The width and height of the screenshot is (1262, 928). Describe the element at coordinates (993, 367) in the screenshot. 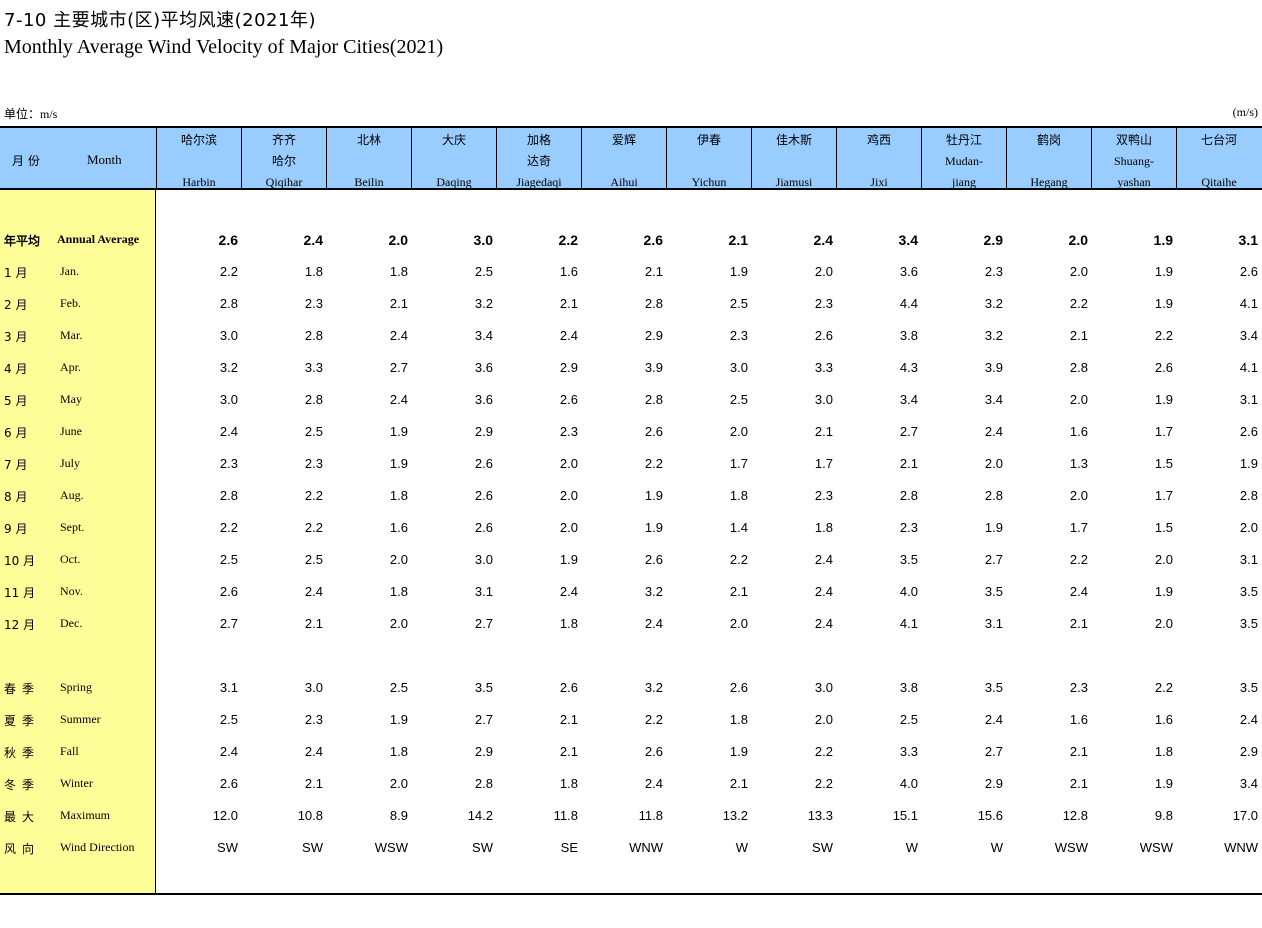

I see `table-cell: 3.9` at that location.